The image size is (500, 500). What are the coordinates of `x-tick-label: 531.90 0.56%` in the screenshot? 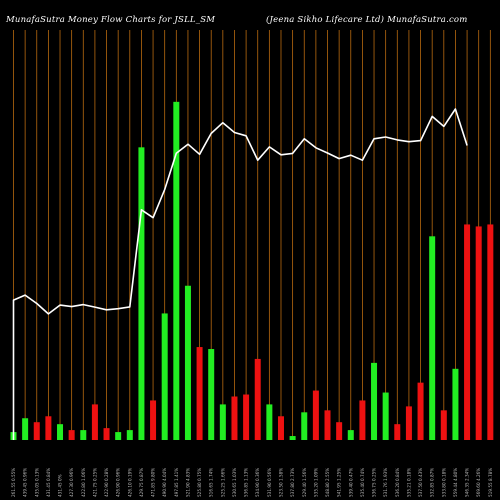 It's located at (269, 482).